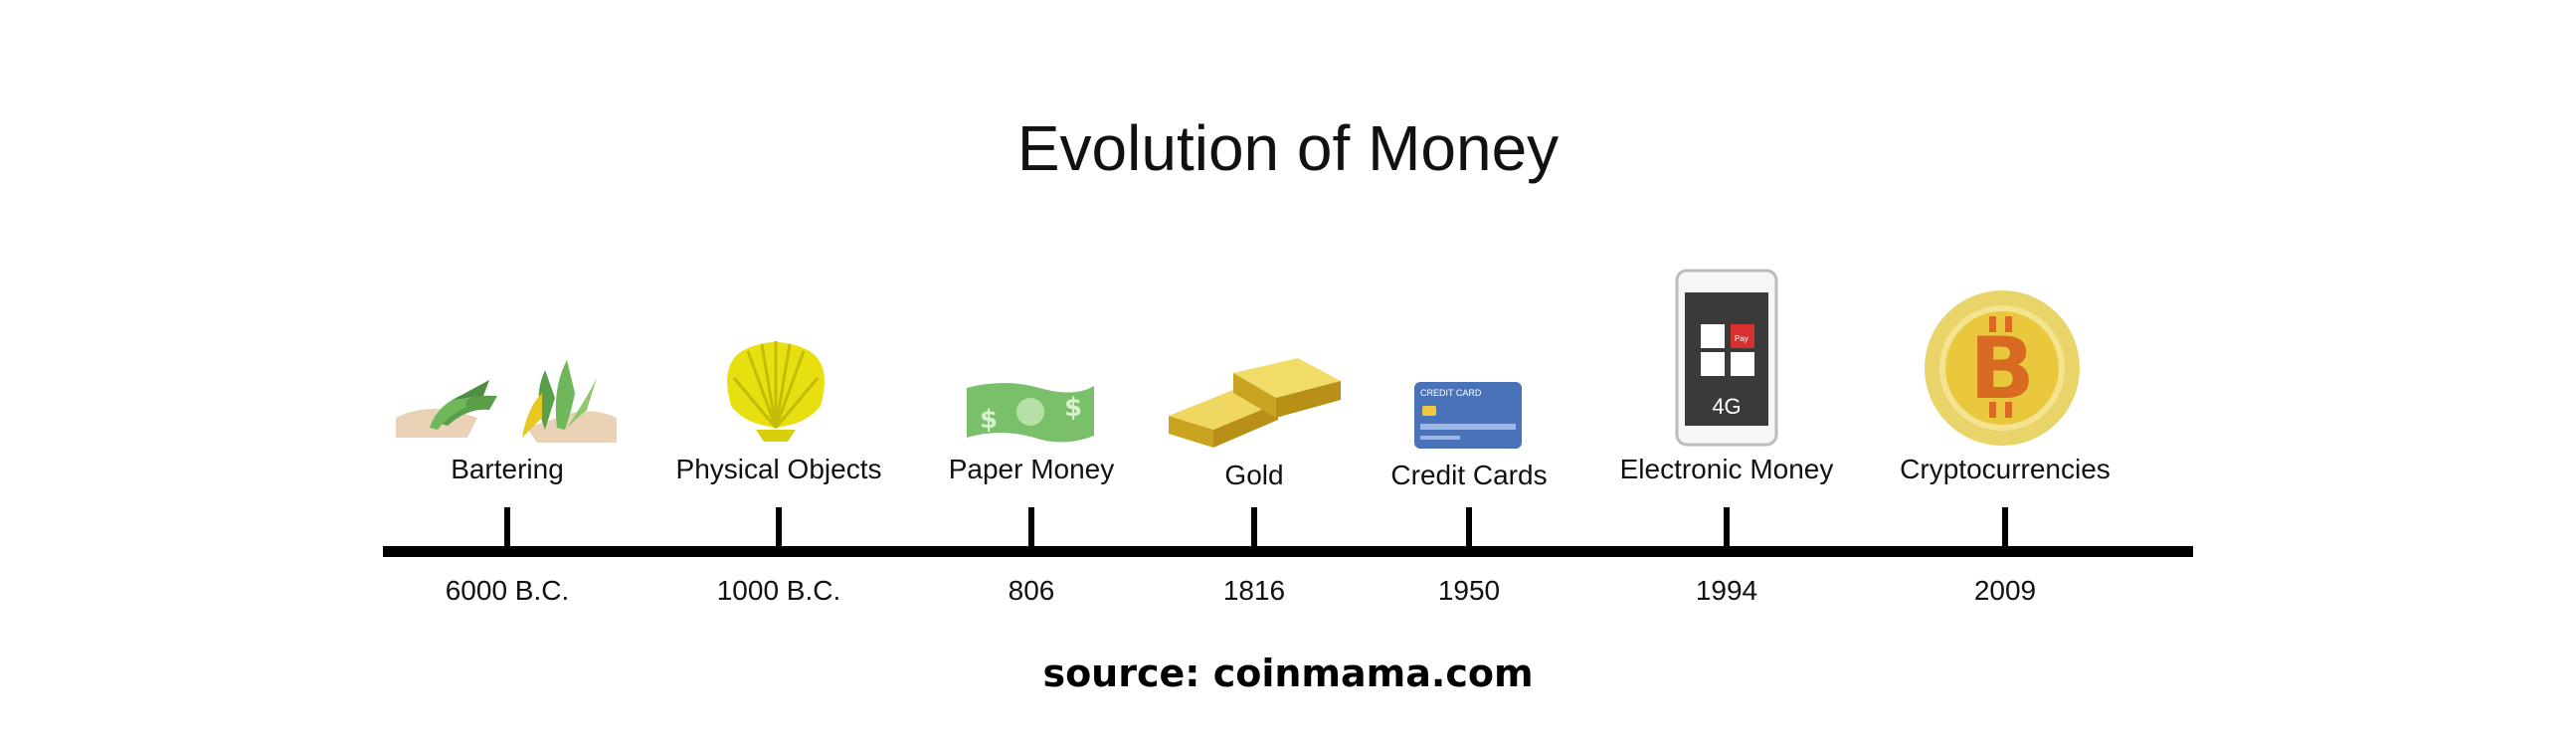  What do you see at coordinates (778, 590) in the screenshot?
I see `milestone-year: 1000 B.C.` at bounding box center [778, 590].